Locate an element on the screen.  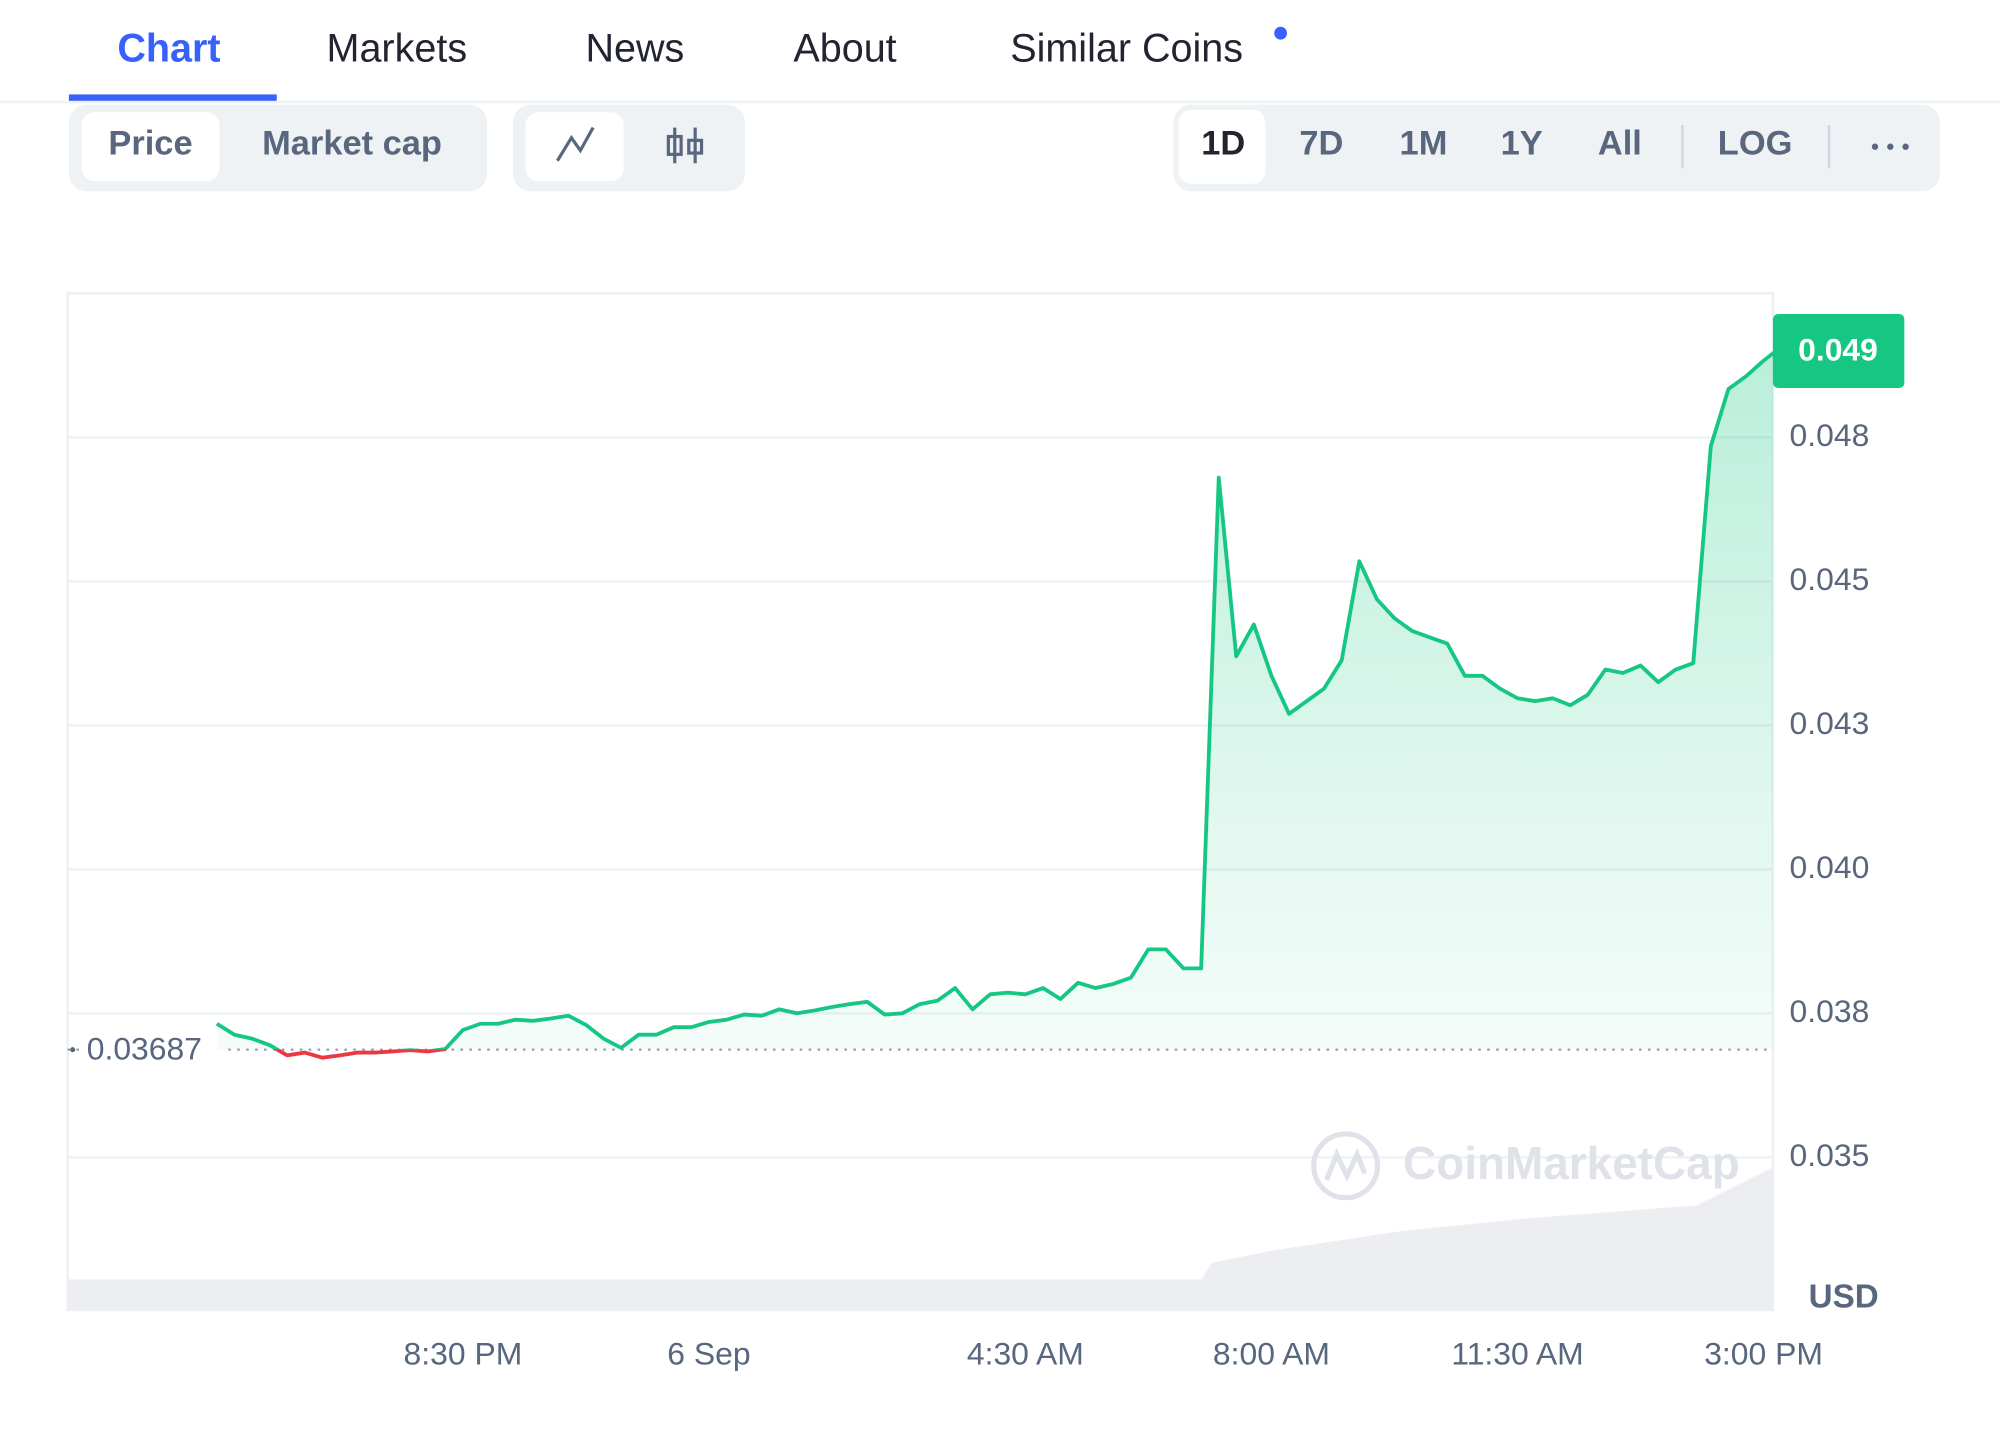
range-button: 1M is located at coordinates (1424, 144).